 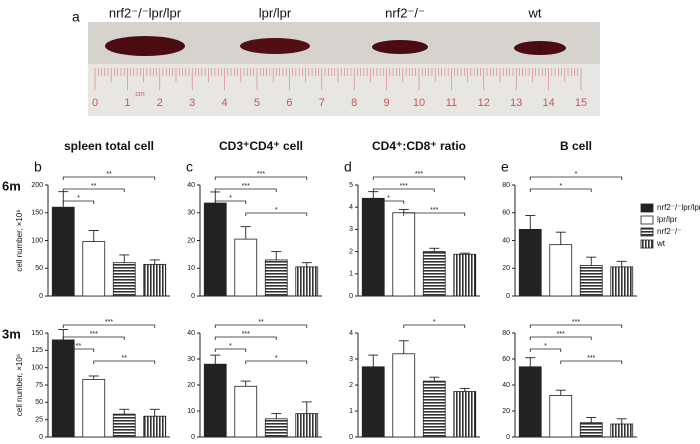 I want to click on y-tick-label: 5, so click(x=351, y=185).